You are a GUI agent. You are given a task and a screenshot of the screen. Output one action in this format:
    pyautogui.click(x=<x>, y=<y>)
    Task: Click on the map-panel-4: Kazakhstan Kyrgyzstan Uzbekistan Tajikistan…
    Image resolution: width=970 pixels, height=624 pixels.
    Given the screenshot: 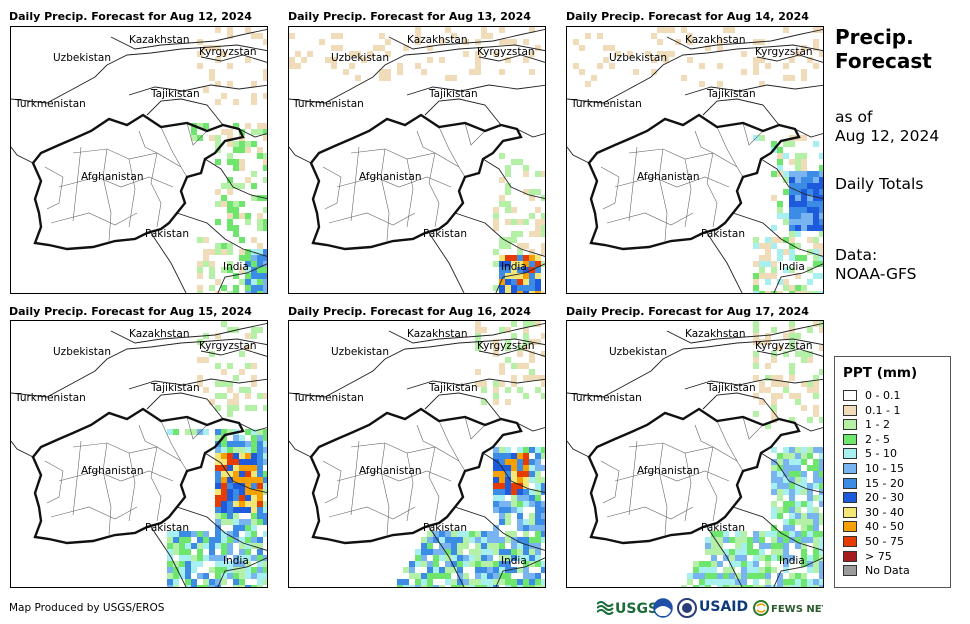 What is the action you would take?
    pyautogui.click(x=139, y=454)
    